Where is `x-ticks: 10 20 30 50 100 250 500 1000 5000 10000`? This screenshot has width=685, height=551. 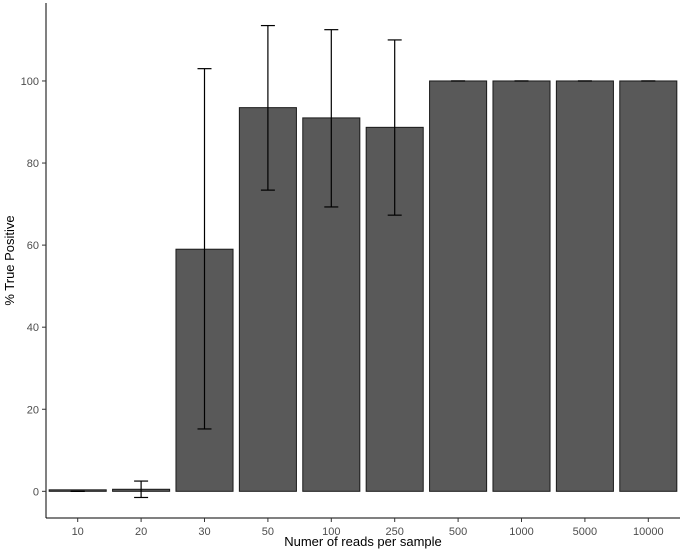
x-ticks: 10 20 30 50 100 250 500 1000 5000 10000 is located at coordinates (368, 528).